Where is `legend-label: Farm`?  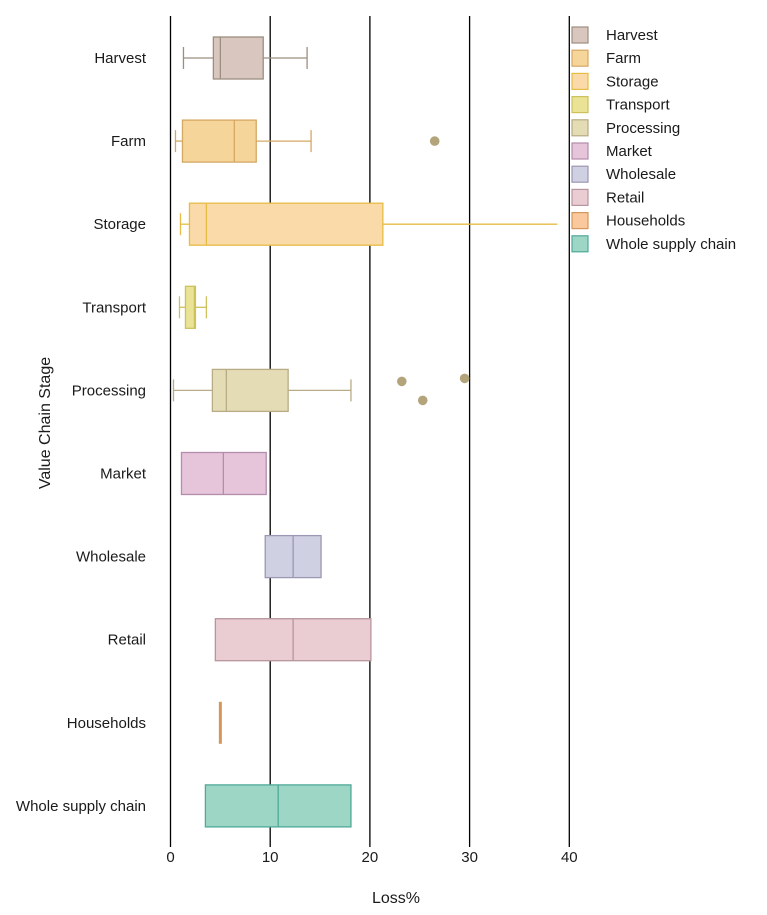
legend-label: Farm is located at coordinates (623, 58).